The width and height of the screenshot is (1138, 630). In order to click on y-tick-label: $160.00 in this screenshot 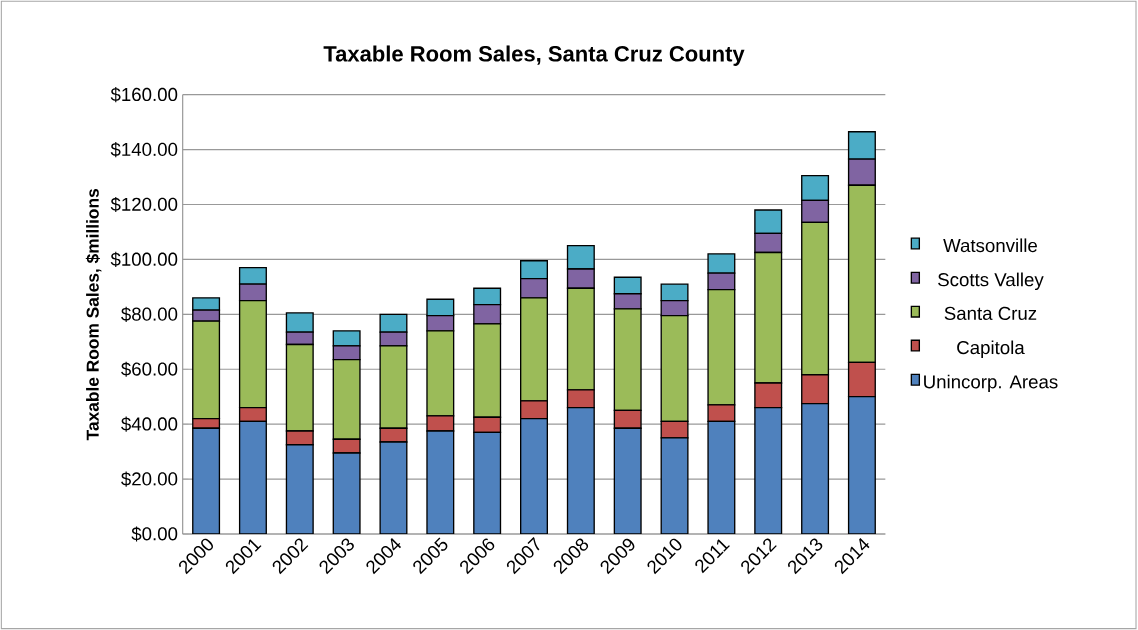, I will do `click(144, 95)`.